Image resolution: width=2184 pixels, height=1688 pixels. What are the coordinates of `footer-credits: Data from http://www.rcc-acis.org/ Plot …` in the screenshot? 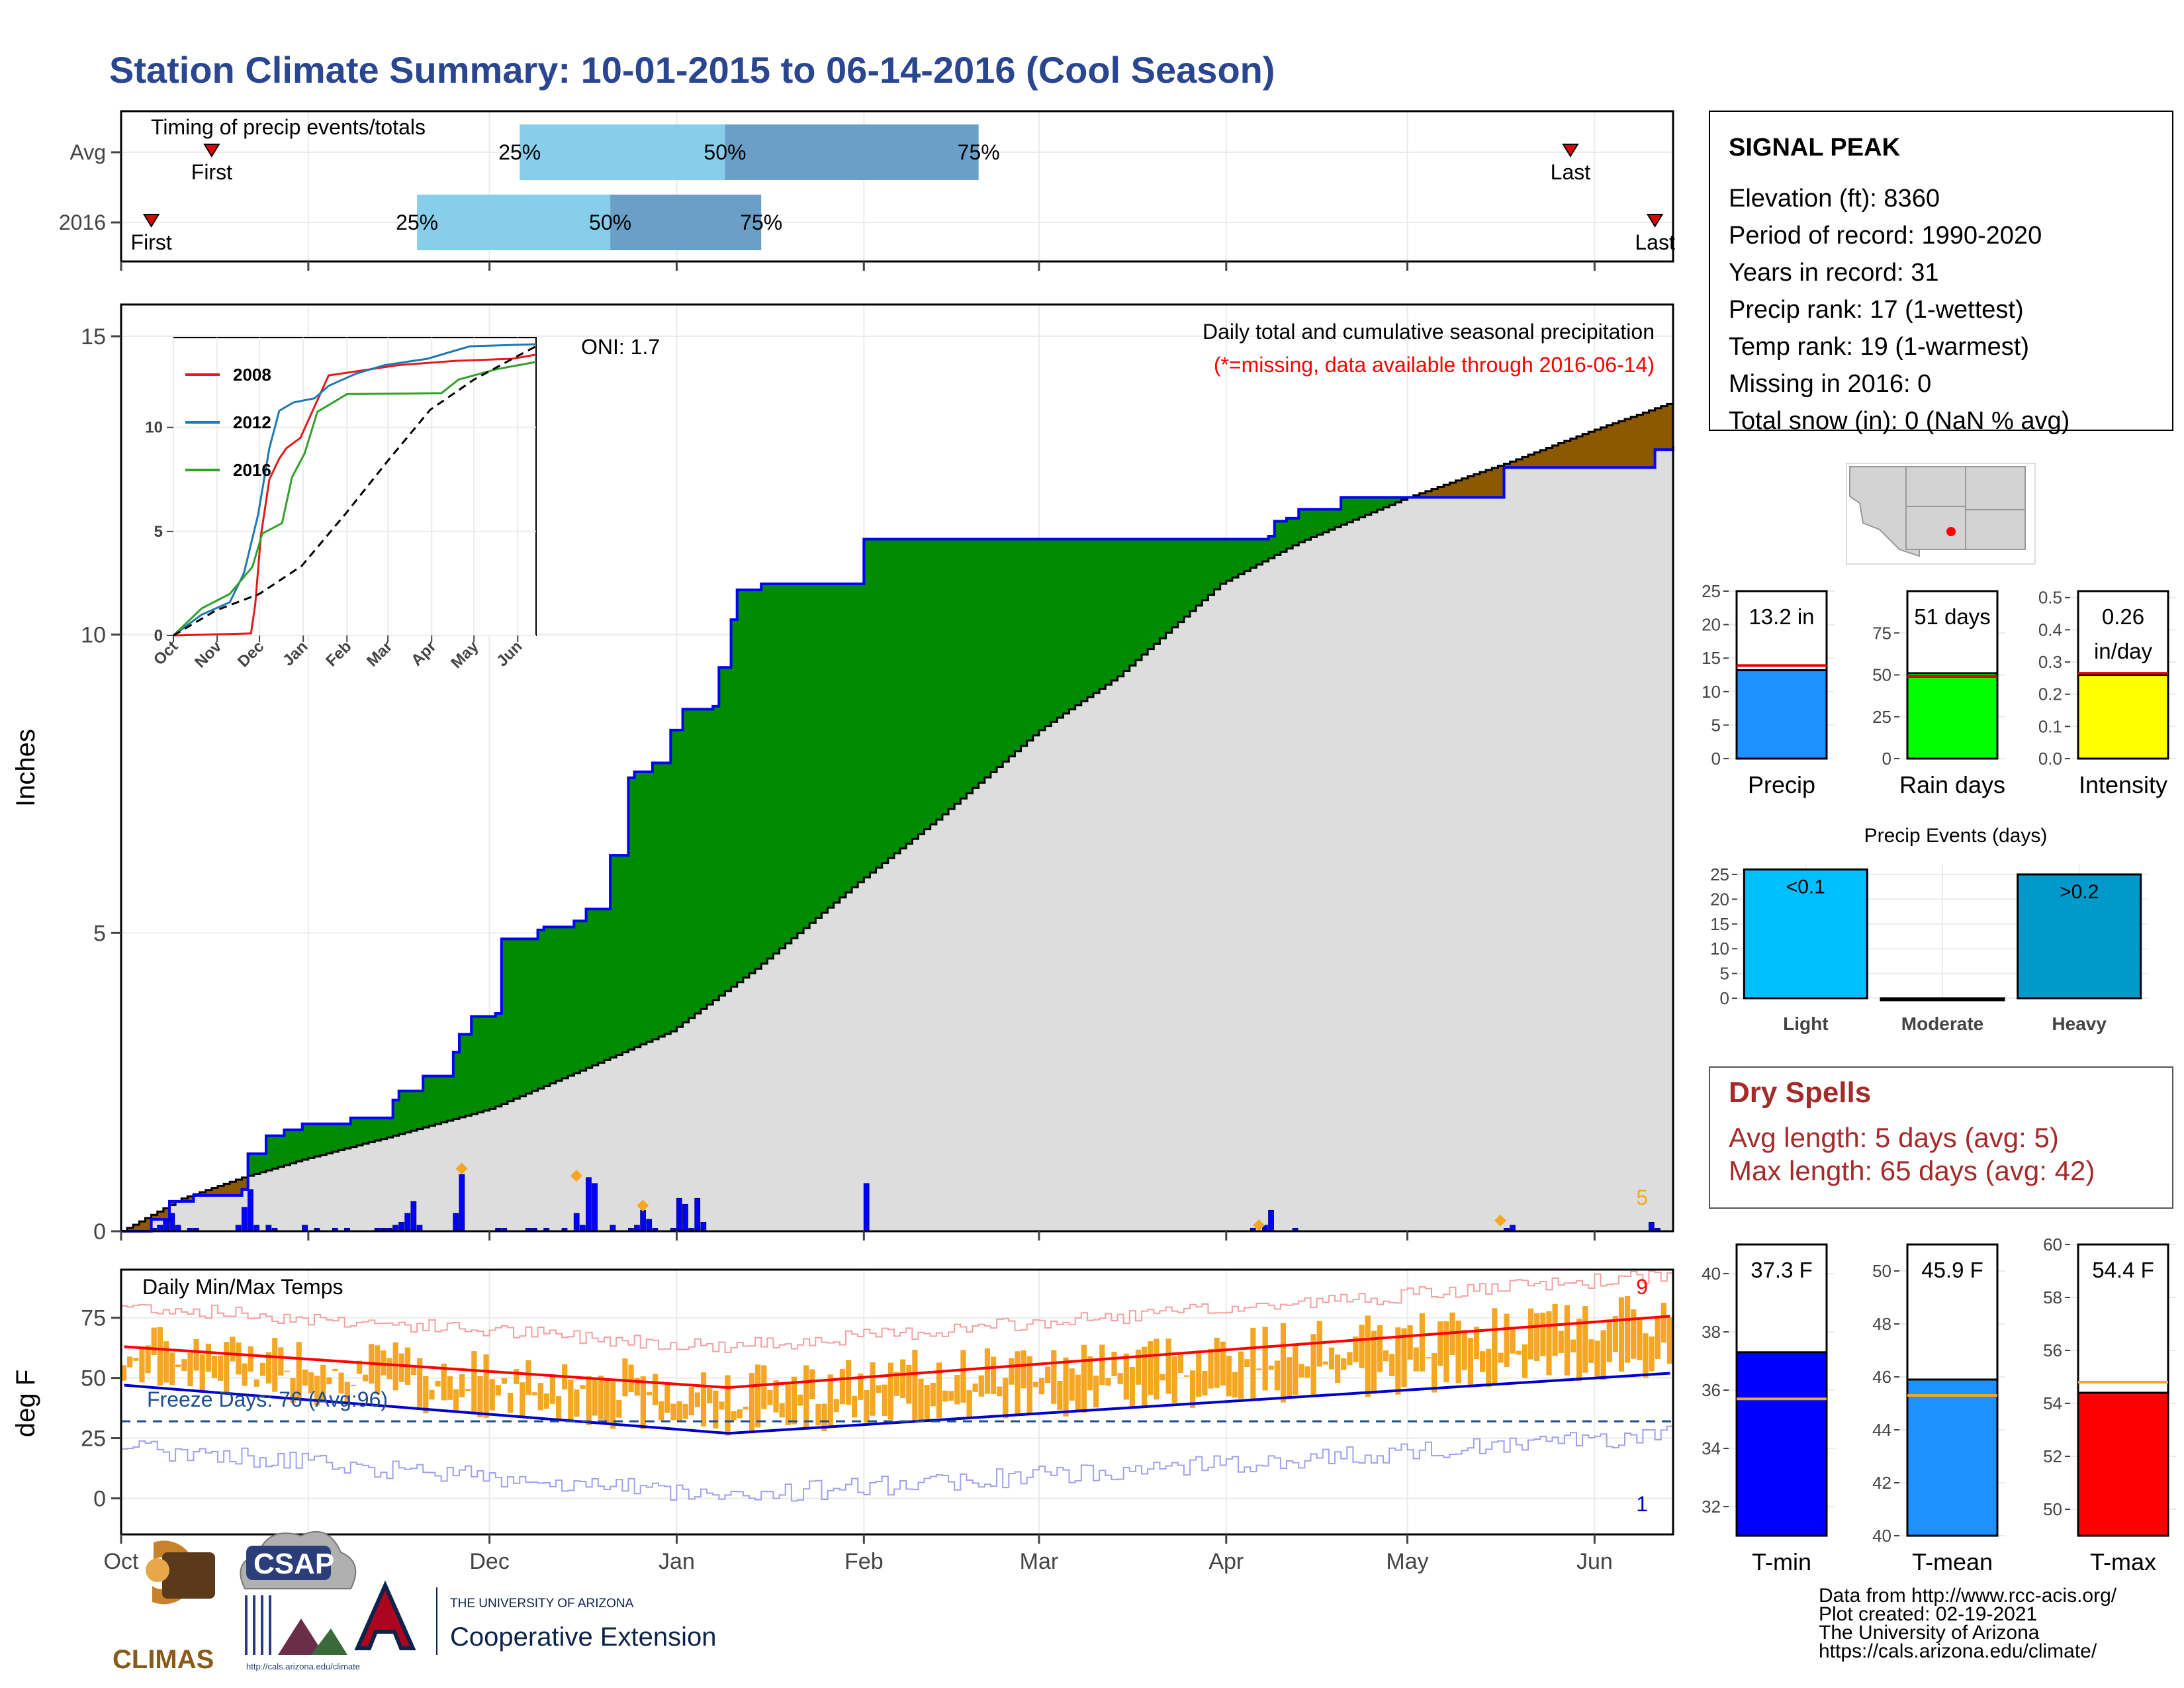 It's located at (1968, 1623).